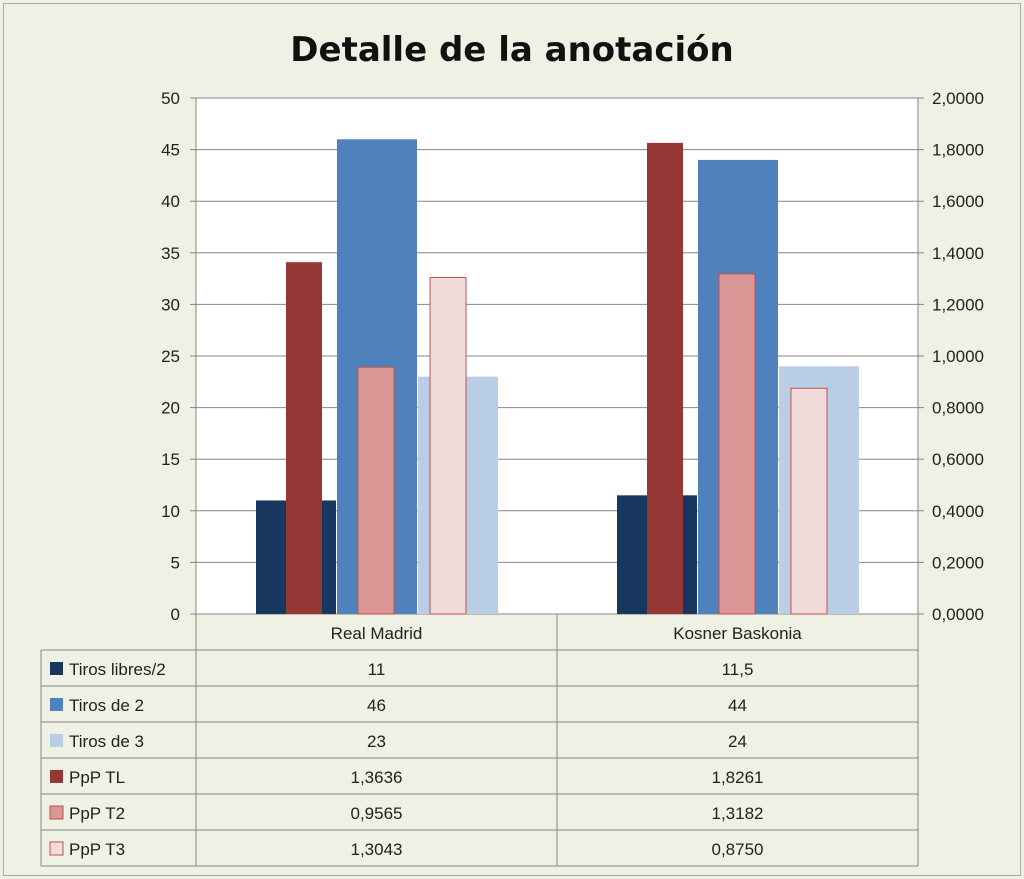 The width and height of the screenshot is (1024, 879). I want to click on legend-series-name: PpP TL, so click(97, 777).